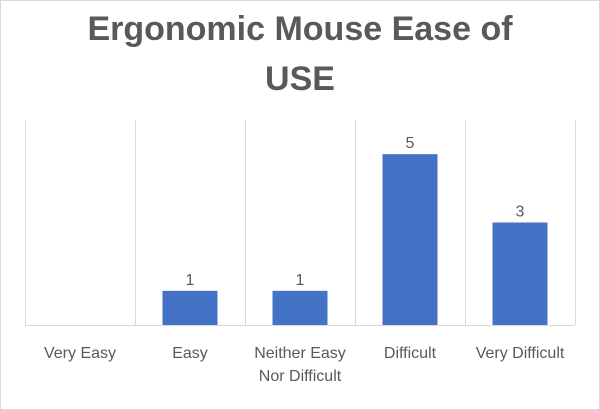  What do you see at coordinates (190, 353) in the screenshot?
I see `x-tick-label-1: Easy` at bounding box center [190, 353].